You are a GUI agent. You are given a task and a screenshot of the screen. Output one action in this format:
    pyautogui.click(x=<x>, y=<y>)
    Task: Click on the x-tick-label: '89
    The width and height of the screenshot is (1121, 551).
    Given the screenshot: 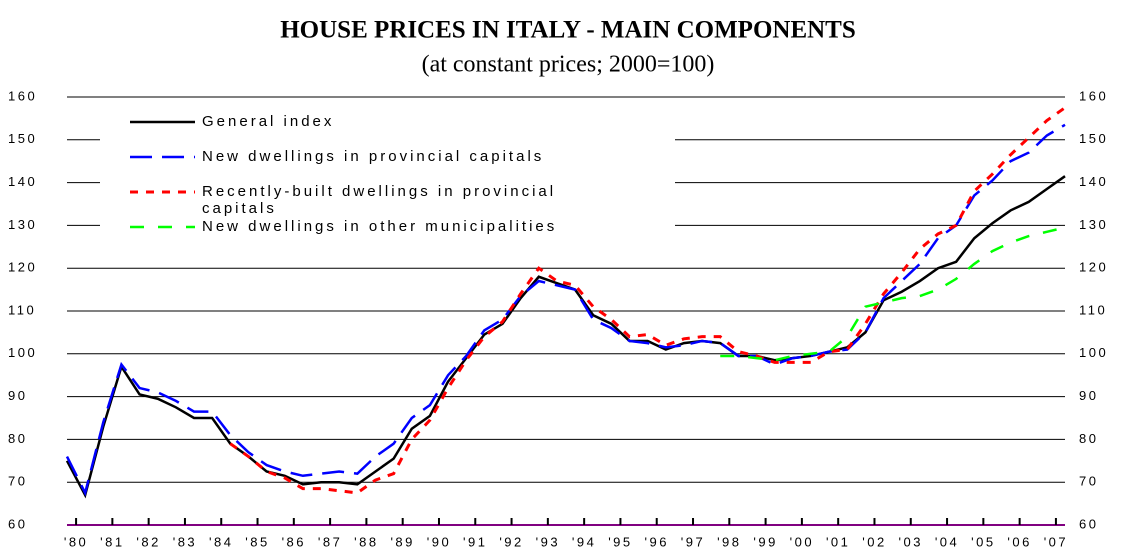 What is the action you would take?
    pyautogui.click(x=402, y=541)
    